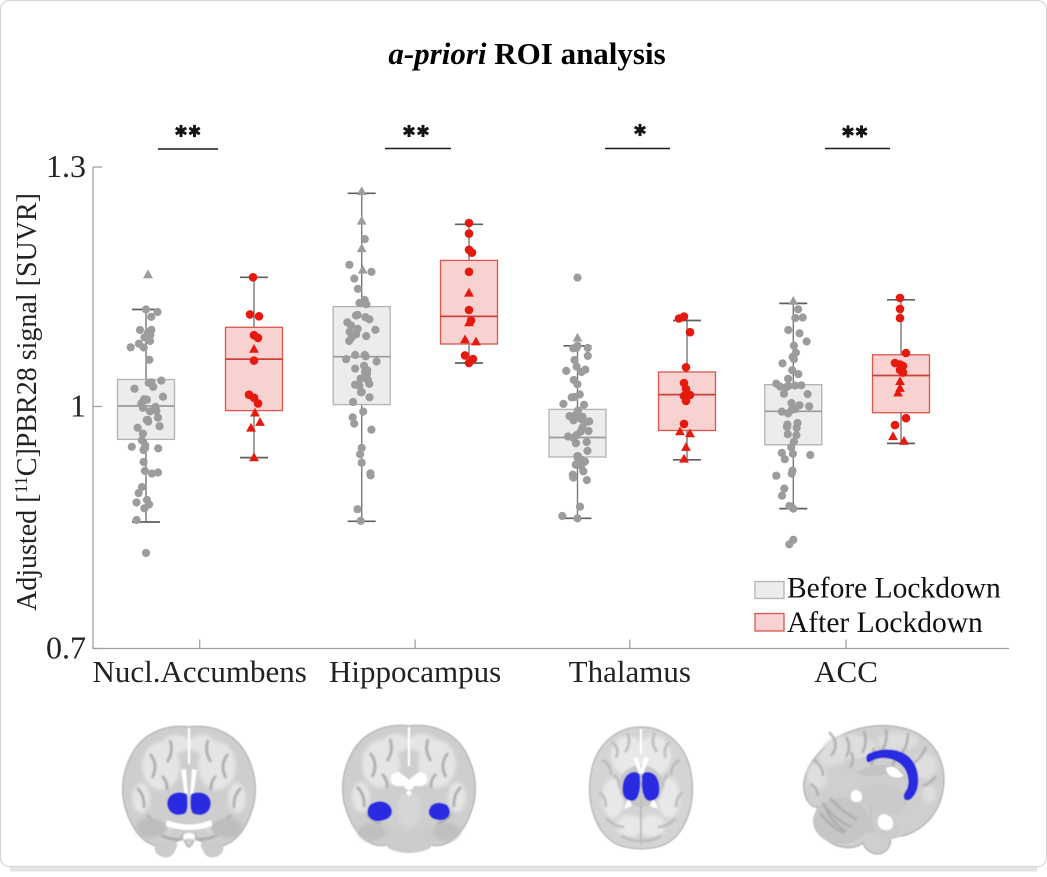 Image resolution: width=1047 pixels, height=877 pixels. I want to click on svg-text: 1.3, so click(66, 166).